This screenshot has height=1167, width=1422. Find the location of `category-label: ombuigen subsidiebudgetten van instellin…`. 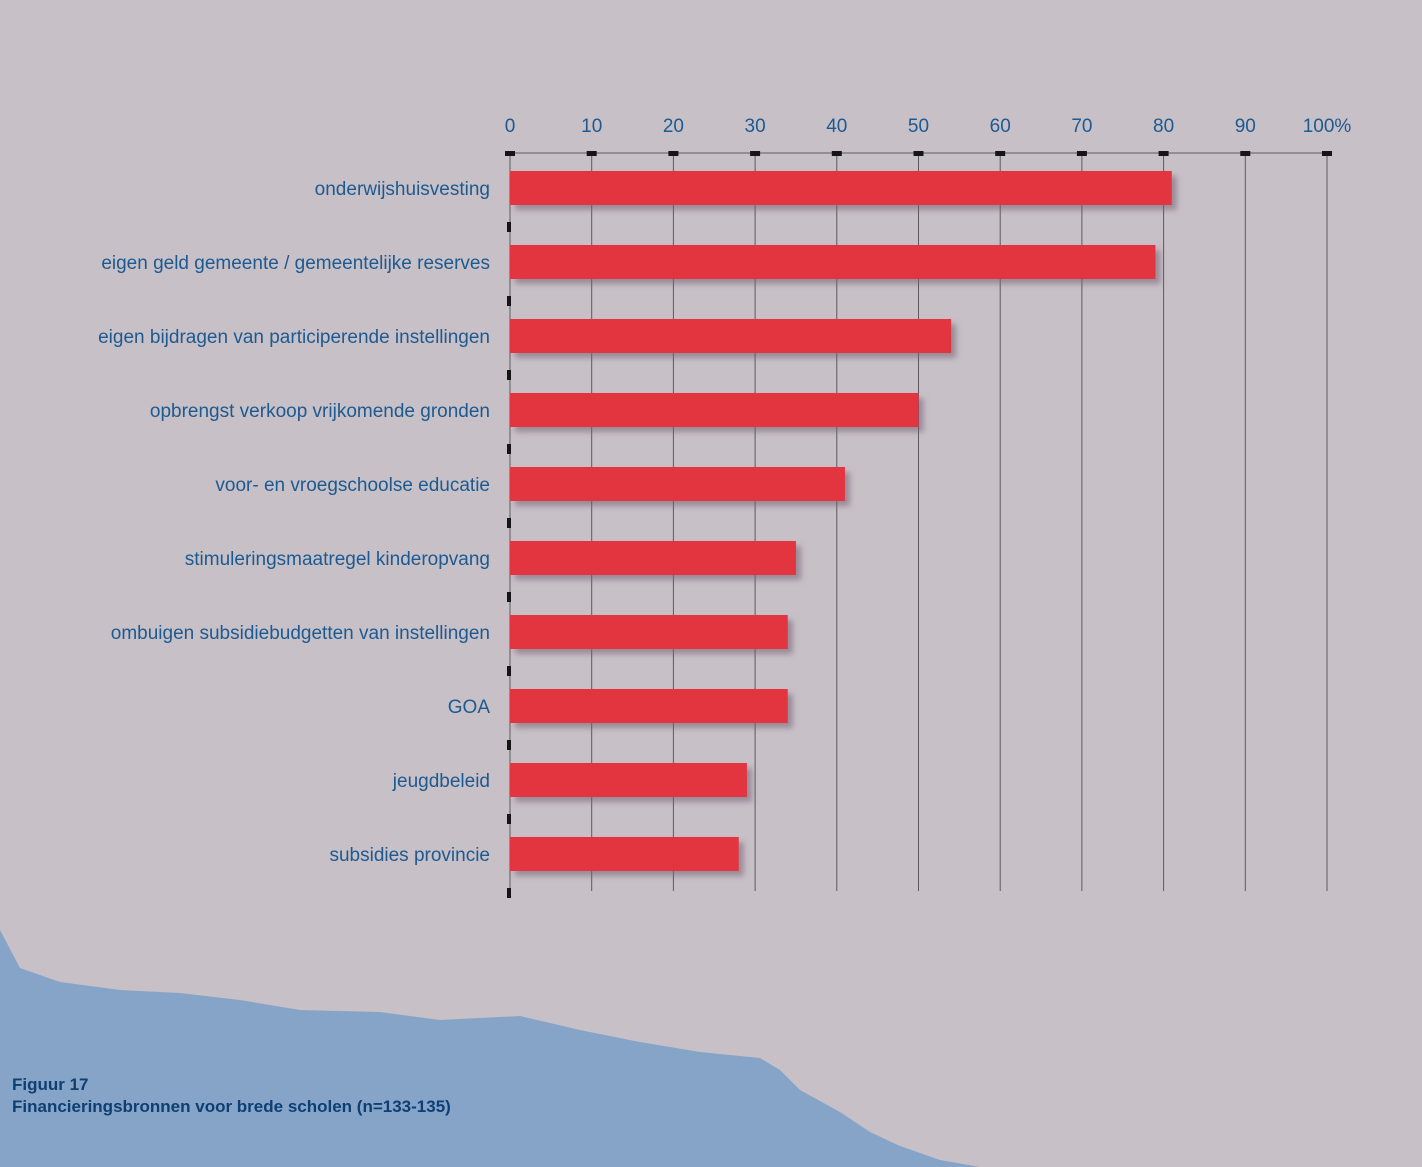

category-label: ombuigen subsidiebudgetten van instellin… is located at coordinates (300, 633).